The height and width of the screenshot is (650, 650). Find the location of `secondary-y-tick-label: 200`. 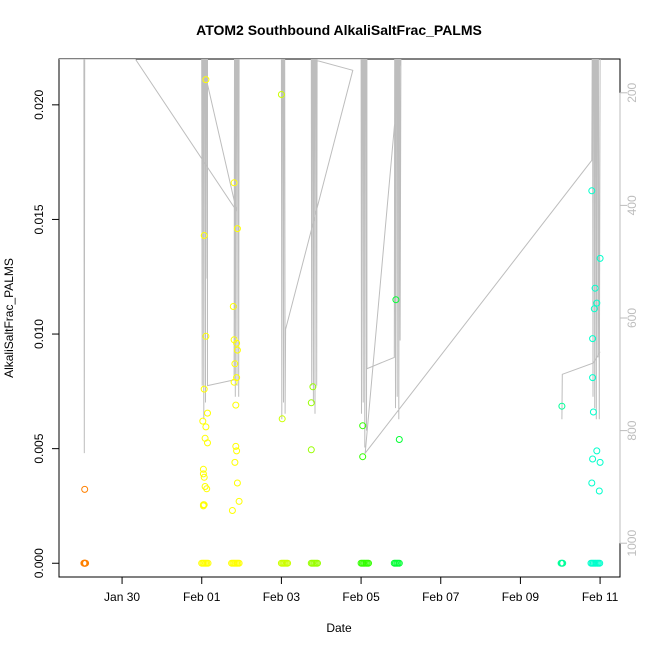

secondary-y-tick-label: 200 is located at coordinates (632, 92).